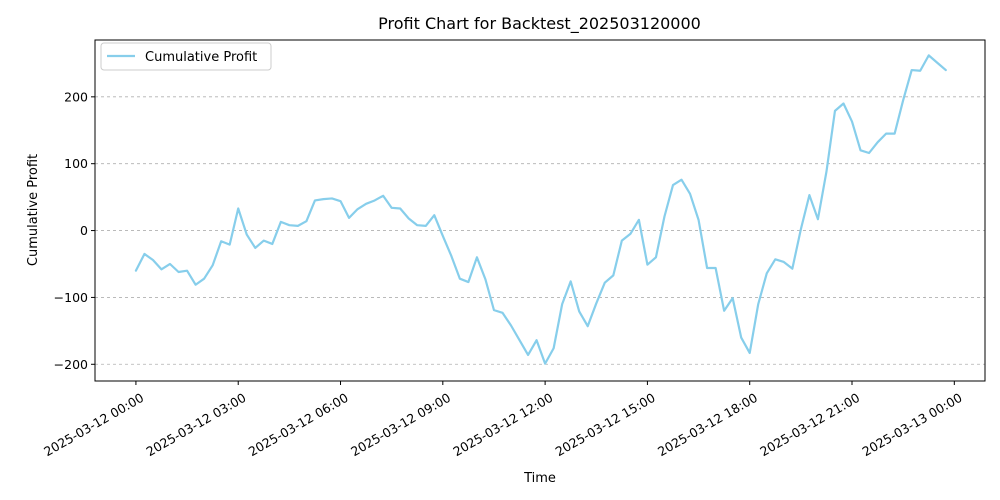 The image size is (1000, 500). What do you see at coordinates (71, 364) in the screenshot?
I see `y-tick-label: −200` at bounding box center [71, 364].